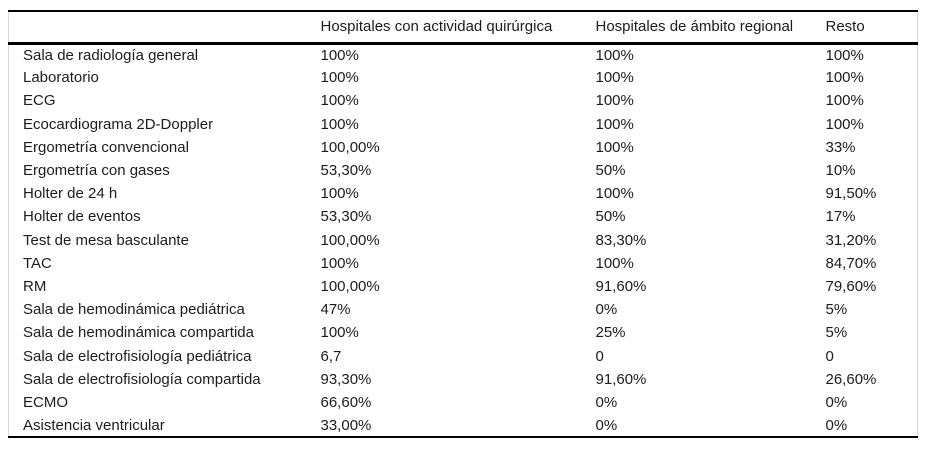  Describe the element at coordinates (35, 286) in the screenshot. I see `row-label: RM` at that location.